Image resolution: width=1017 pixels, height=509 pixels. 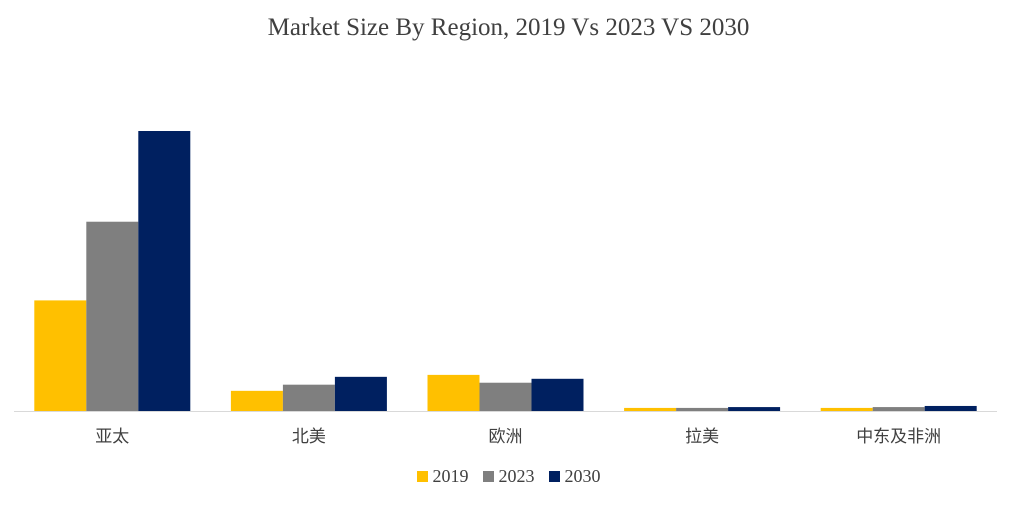 I want to click on x-tick-label-1: 北美, so click(x=309, y=437).